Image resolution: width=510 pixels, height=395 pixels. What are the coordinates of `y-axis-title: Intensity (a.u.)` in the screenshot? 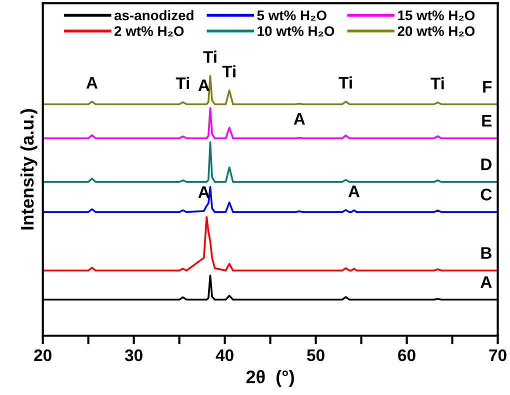 It's located at (29, 169).